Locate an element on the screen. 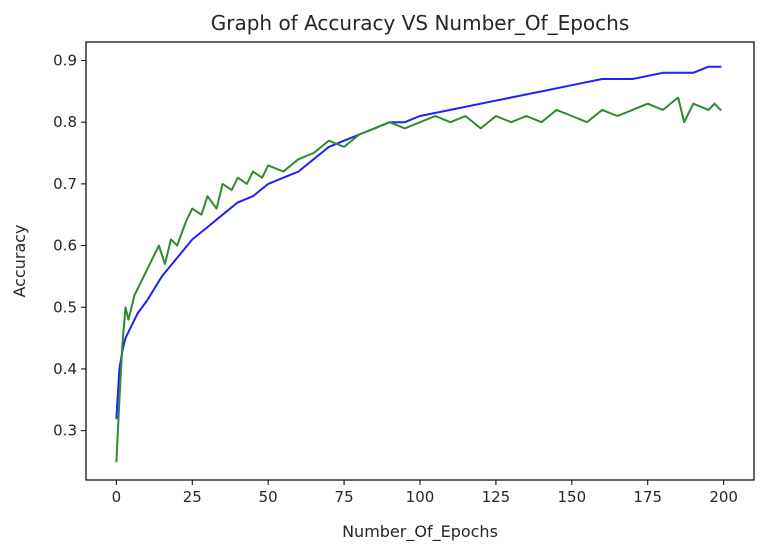 The height and width of the screenshot is (554, 772). x-axis-ticks: 0 25 50 75 100 125 150 175 200 is located at coordinates (425, 493).